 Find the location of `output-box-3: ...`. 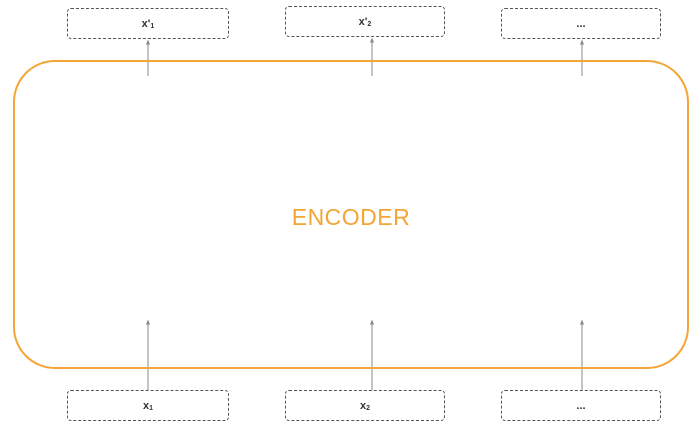

output-box-3: ... is located at coordinates (581, 23).